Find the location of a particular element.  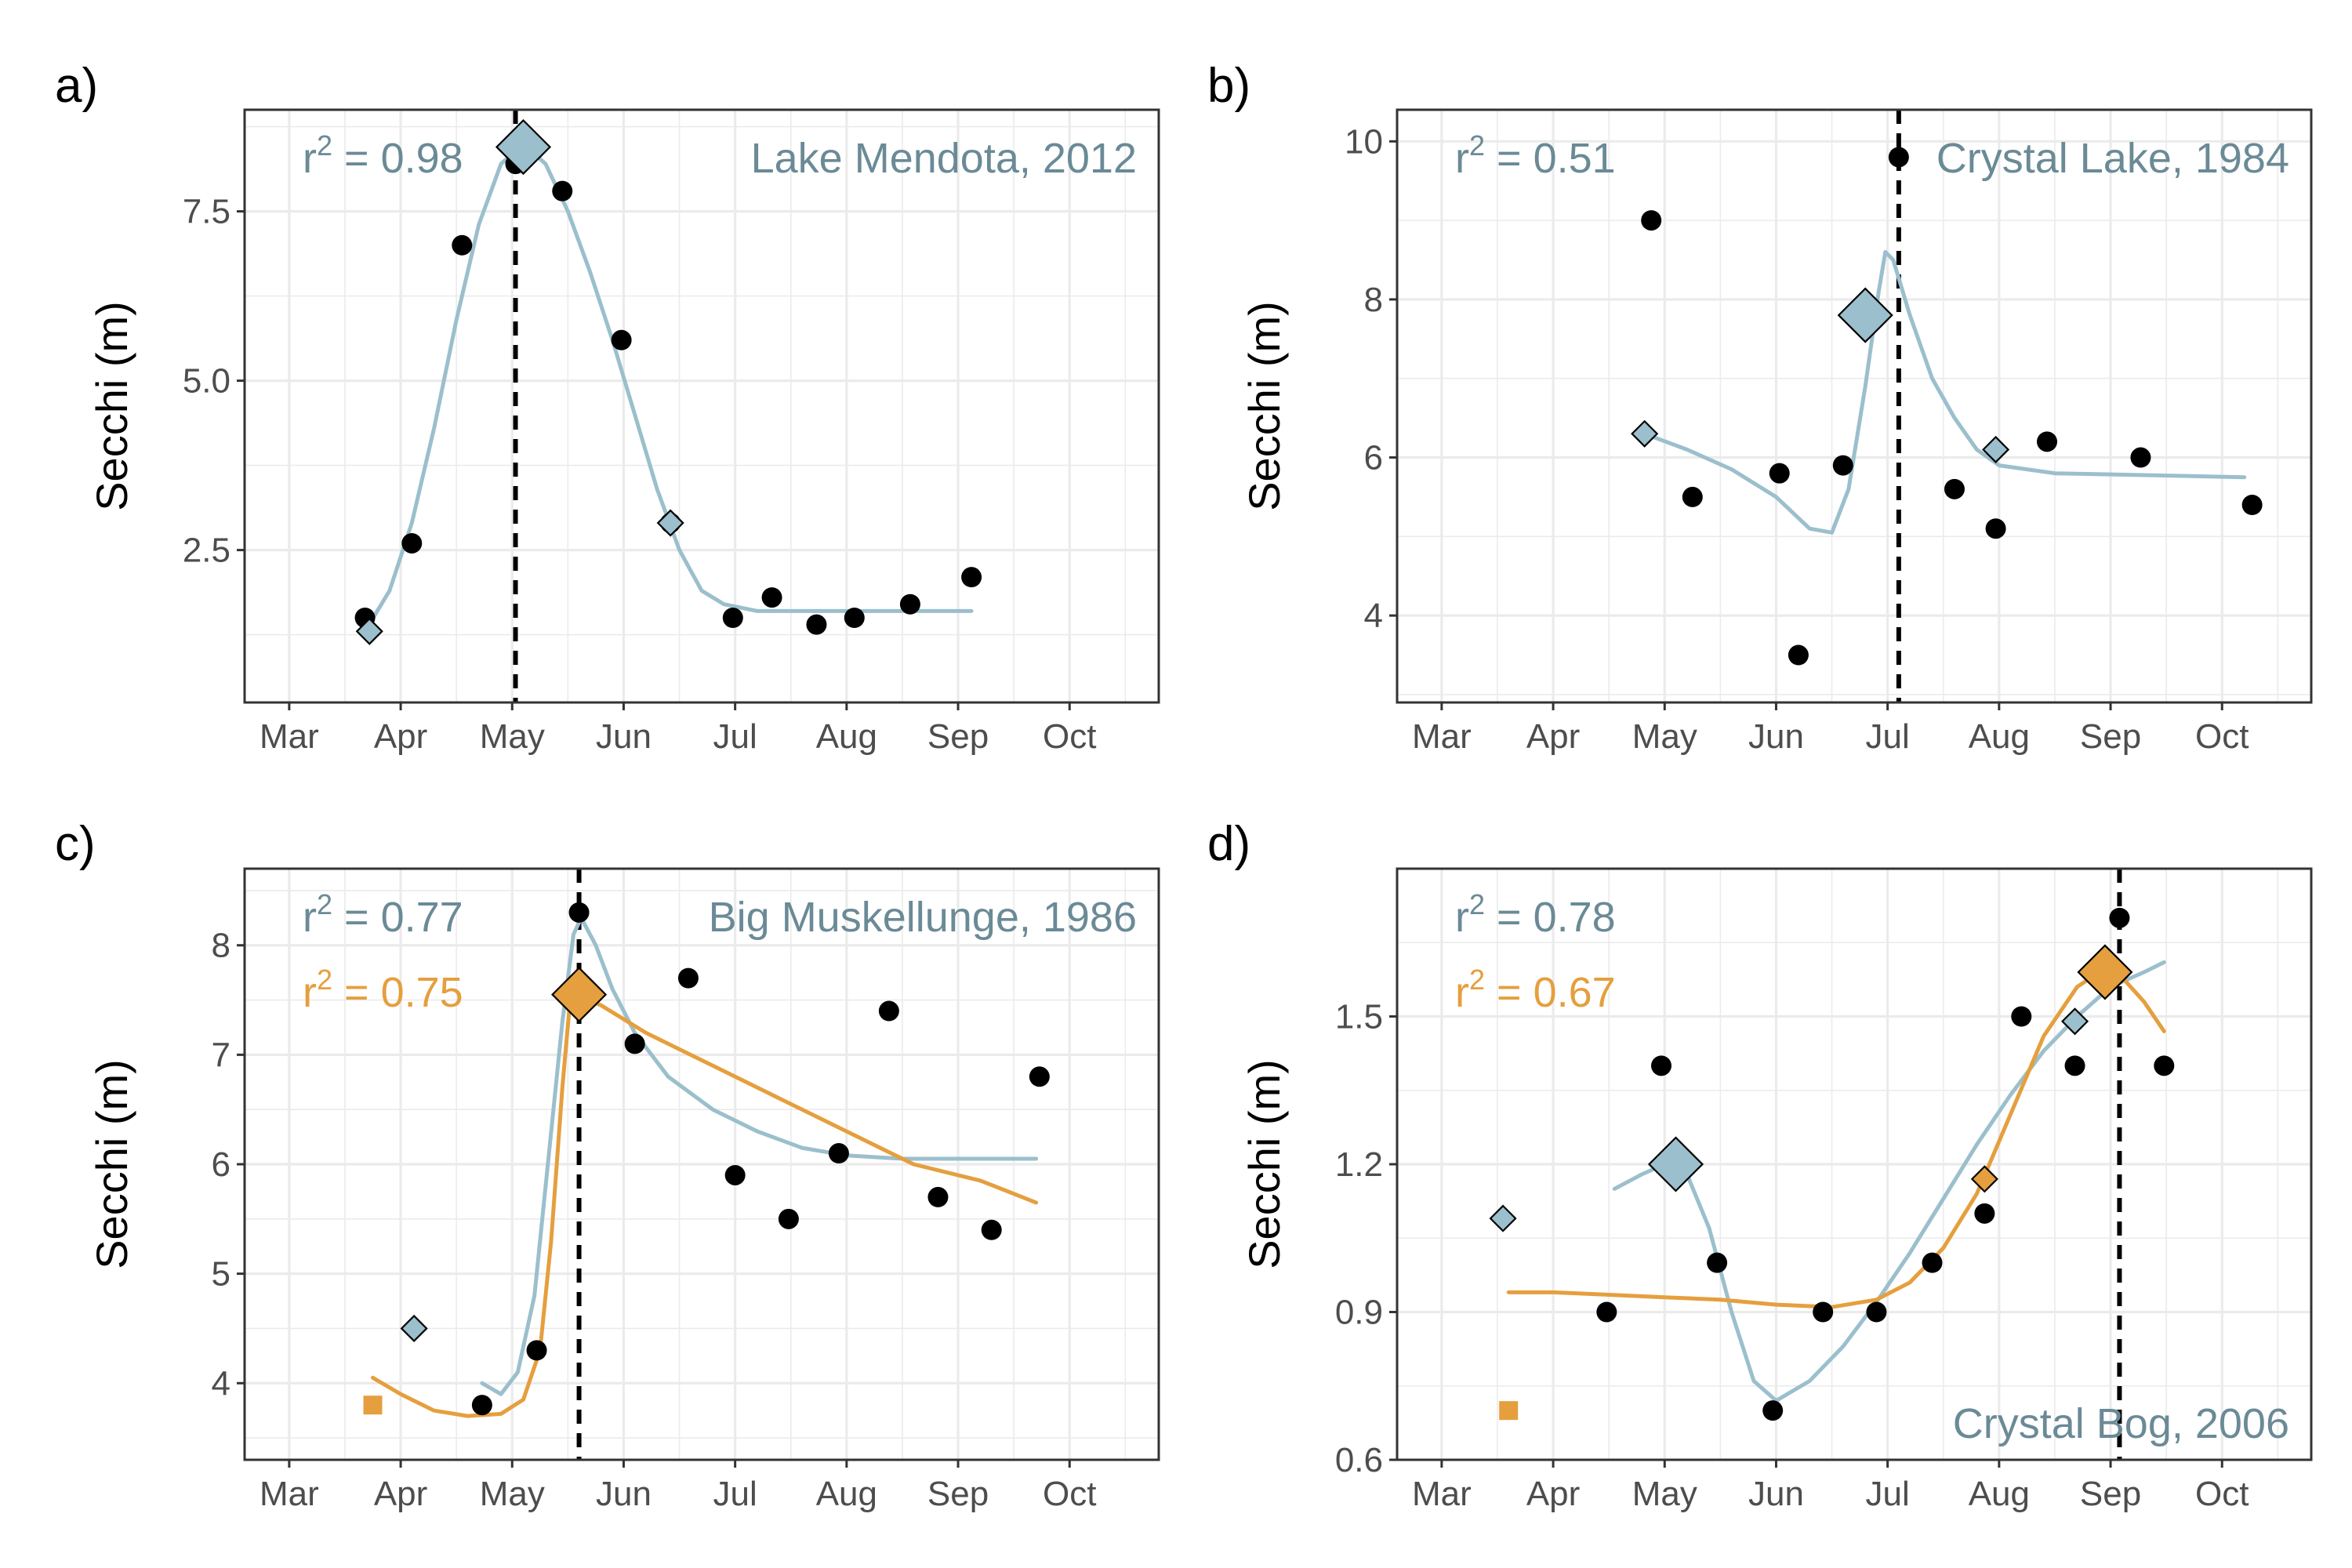

r-squared-label: r2 = 0.75 is located at coordinates (383, 990).